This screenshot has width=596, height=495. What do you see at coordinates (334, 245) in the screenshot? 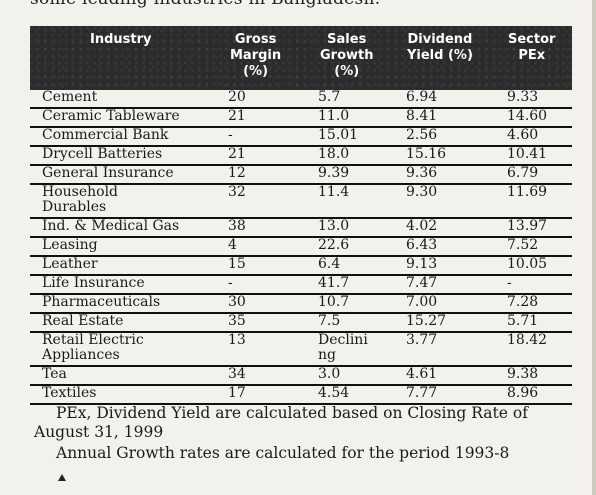
I see `cell-sales-growth: 22.6` at bounding box center [334, 245].